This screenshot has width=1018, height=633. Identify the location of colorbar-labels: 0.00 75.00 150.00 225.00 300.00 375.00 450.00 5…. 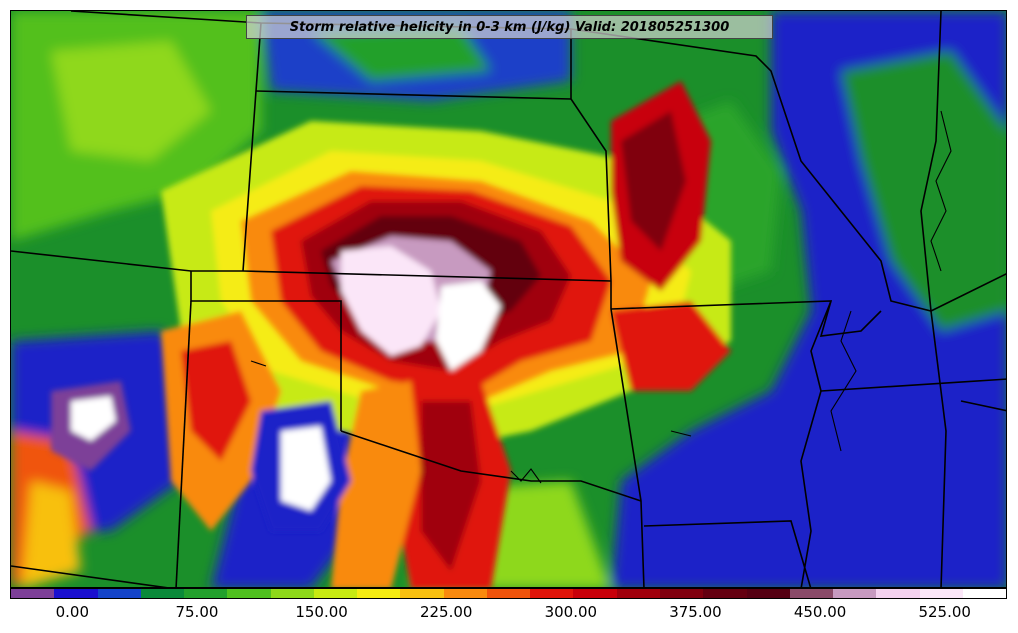
(508, 613).